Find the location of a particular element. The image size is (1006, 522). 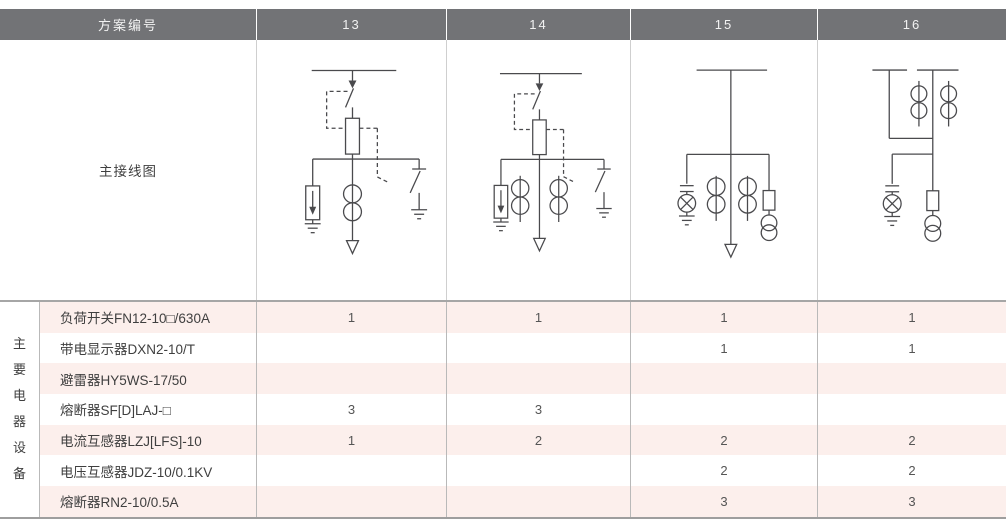

equipment-name: 避雷器HY5WS-17/50 is located at coordinates (148, 379).